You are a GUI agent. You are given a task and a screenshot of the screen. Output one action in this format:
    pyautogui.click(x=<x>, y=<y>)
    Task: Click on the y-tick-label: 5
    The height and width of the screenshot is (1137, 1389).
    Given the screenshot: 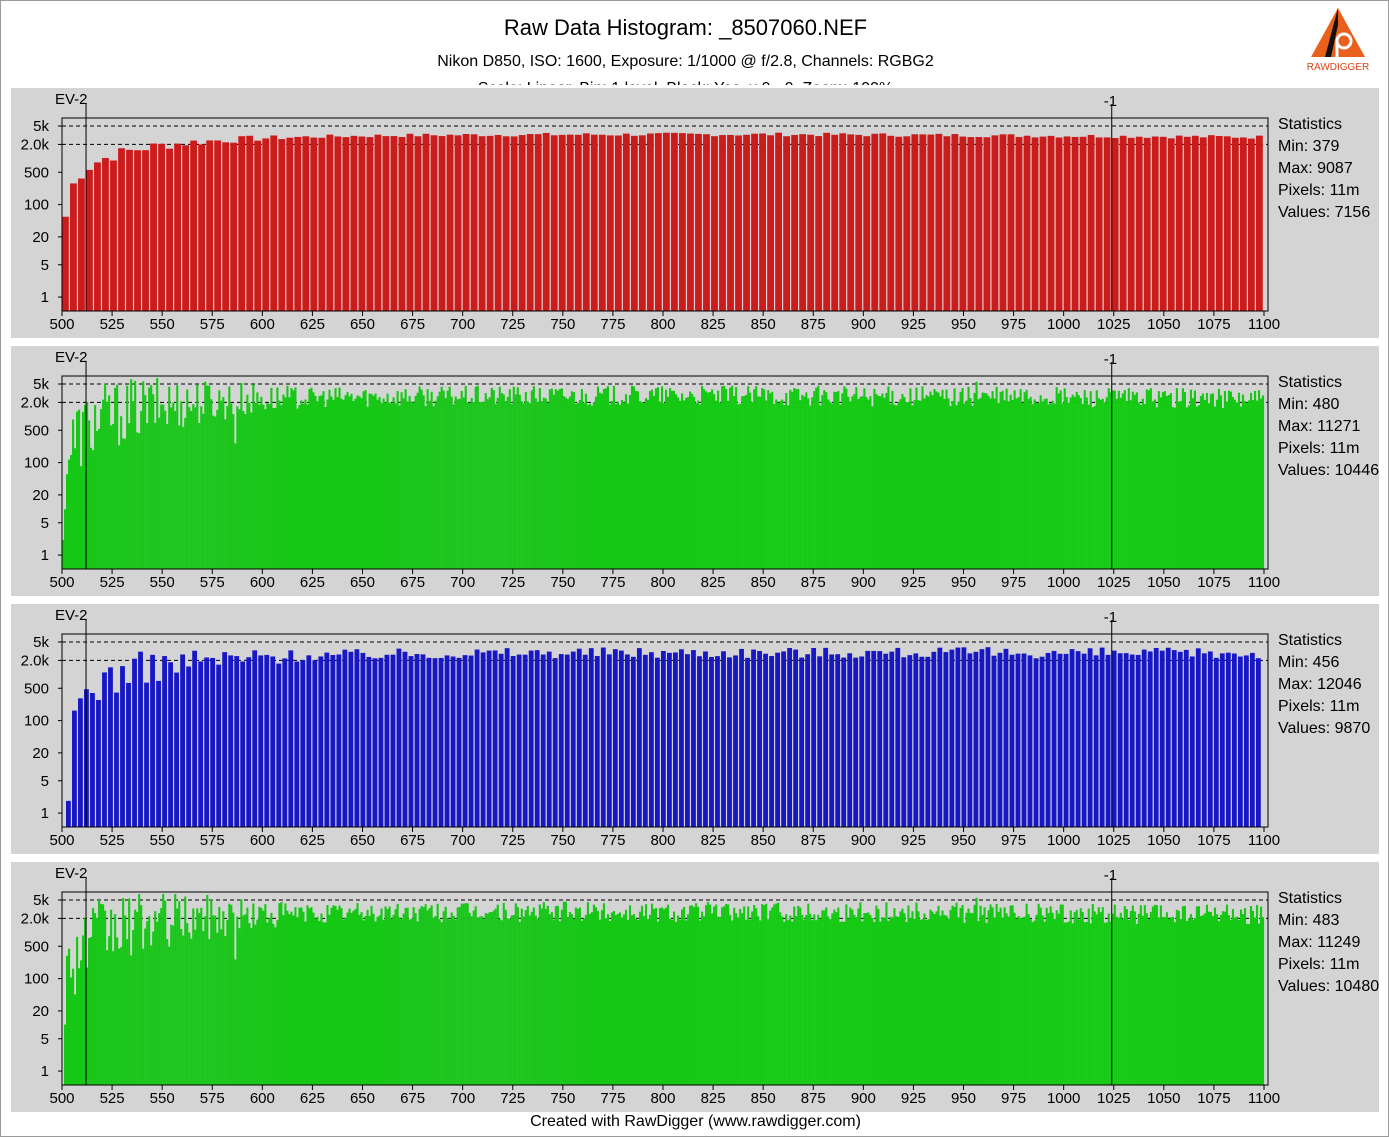 What is the action you would take?
    pyautogui.click(x=45, y=1039)
    